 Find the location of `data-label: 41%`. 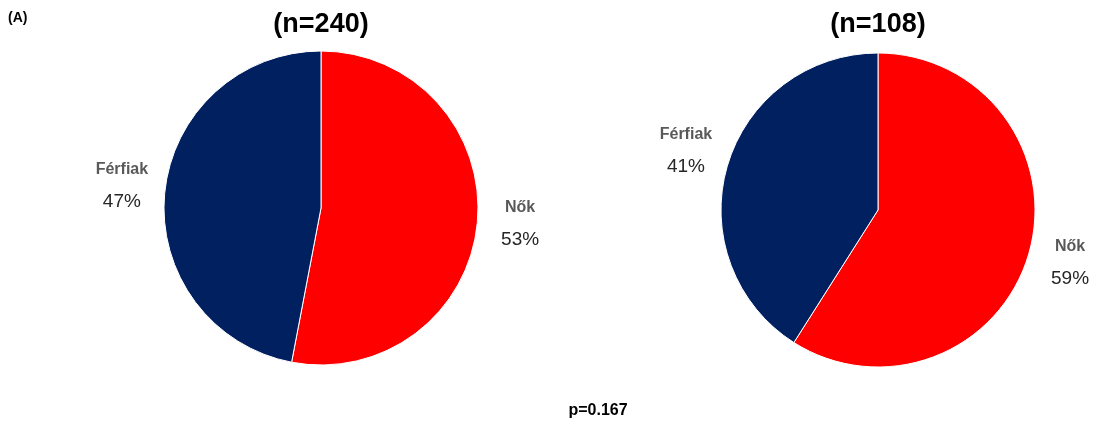

data-label: 41% is located at coordinates (686, 166).